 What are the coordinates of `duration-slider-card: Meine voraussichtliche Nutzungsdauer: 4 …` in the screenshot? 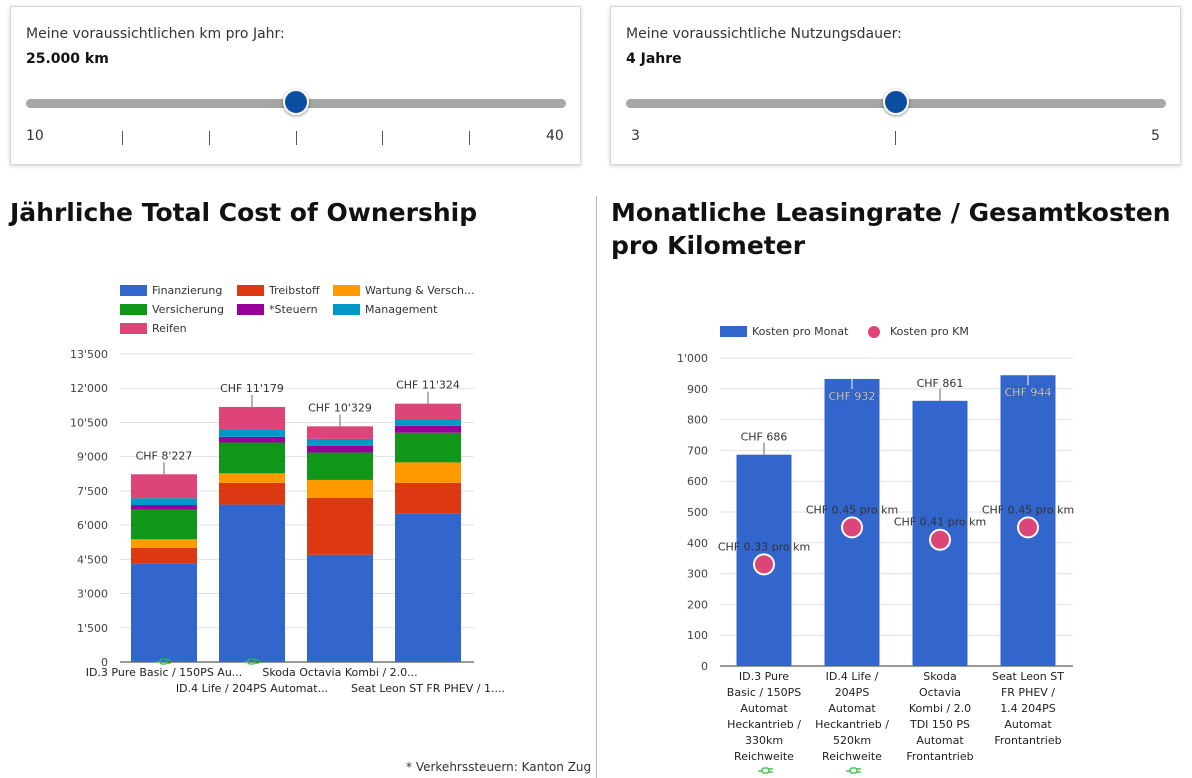 It's located at (895, 85).